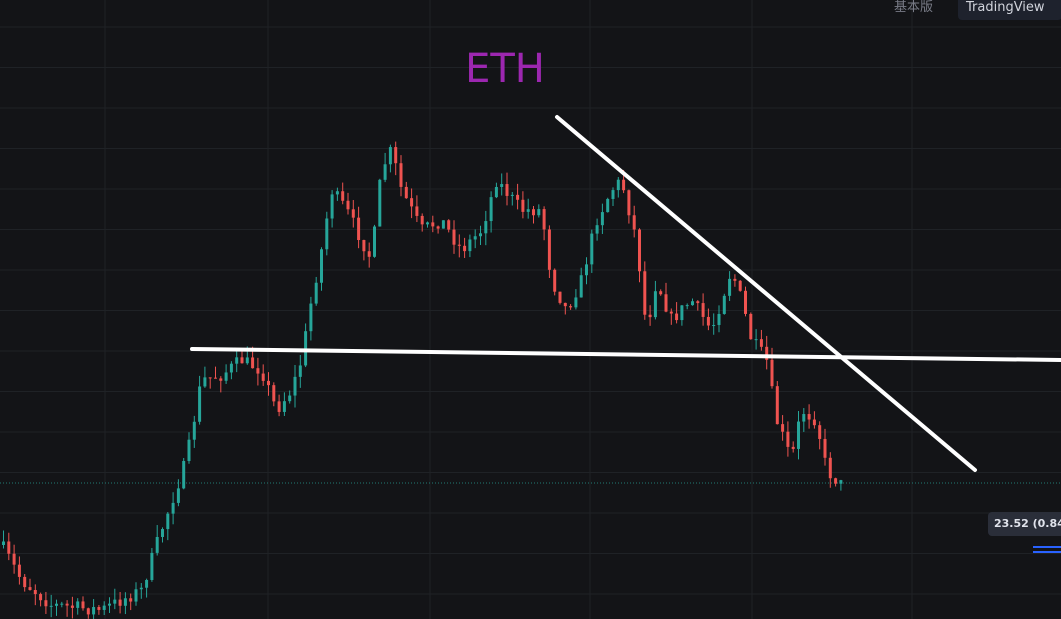  Describe the element at coordinates (505, 69) in the screenshot. I see `chart-title: ETH` at that location.